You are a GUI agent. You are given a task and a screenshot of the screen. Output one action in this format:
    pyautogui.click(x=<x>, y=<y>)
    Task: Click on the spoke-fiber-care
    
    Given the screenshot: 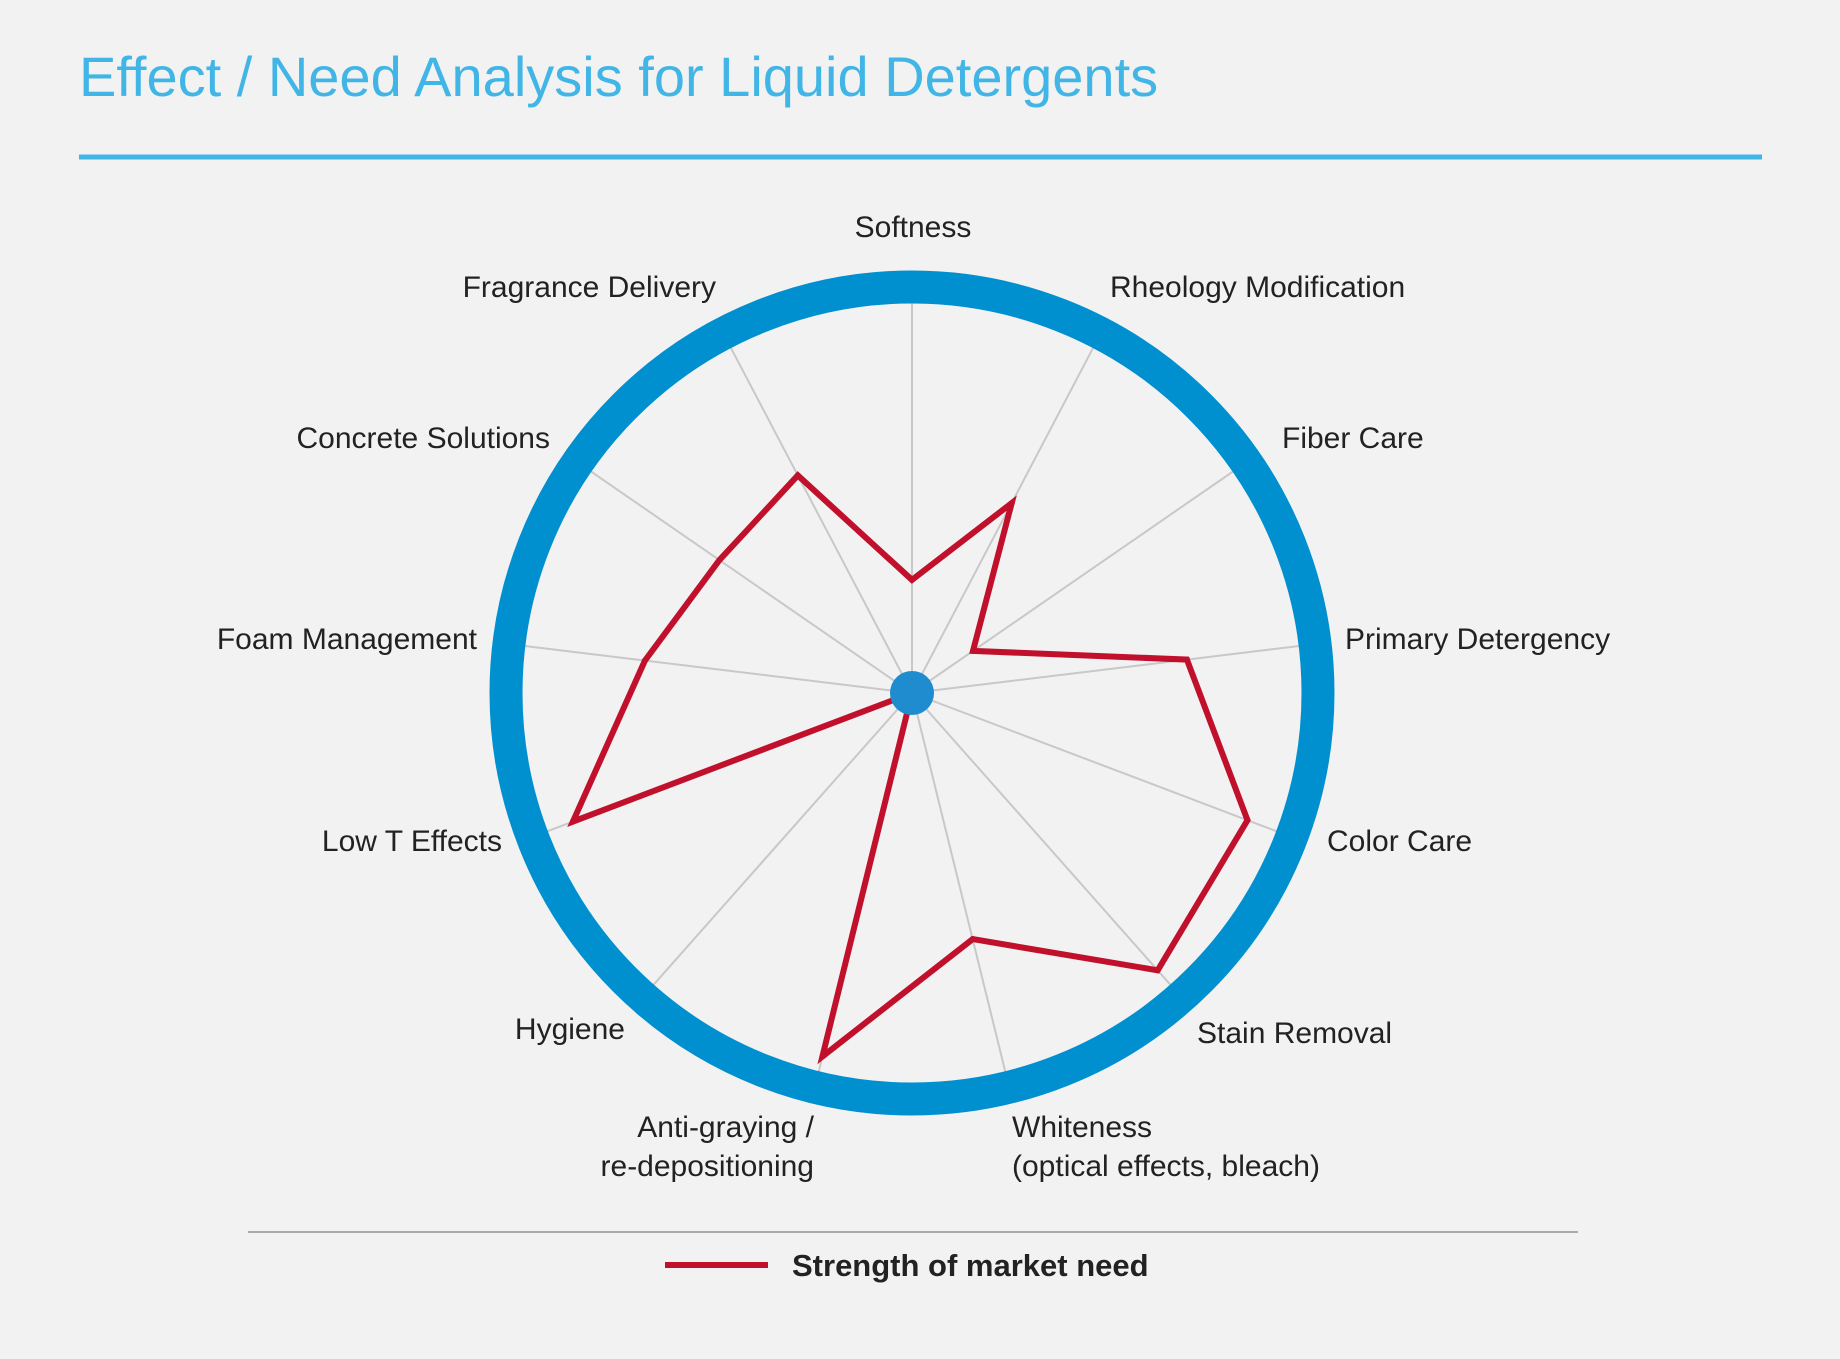 What is the action you would take?
    pyautogui.click(x=1072, y=582)
    